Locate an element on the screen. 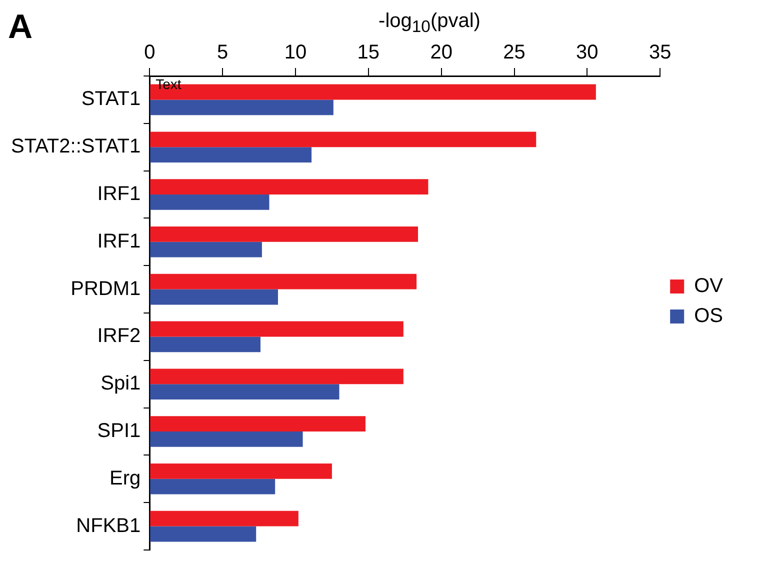 The width and height of the screenshot is (759, 573). x-tick-label: 5 is located at coordinates (222, 53).